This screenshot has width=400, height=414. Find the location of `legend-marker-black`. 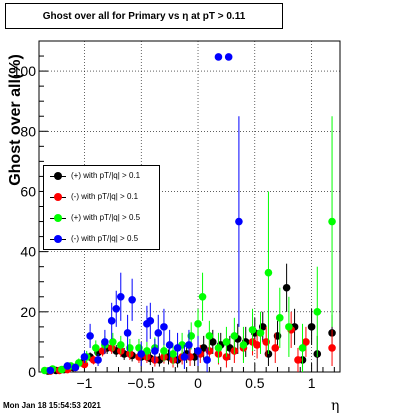

legend-marker-black is located at coordinates (58, 176).